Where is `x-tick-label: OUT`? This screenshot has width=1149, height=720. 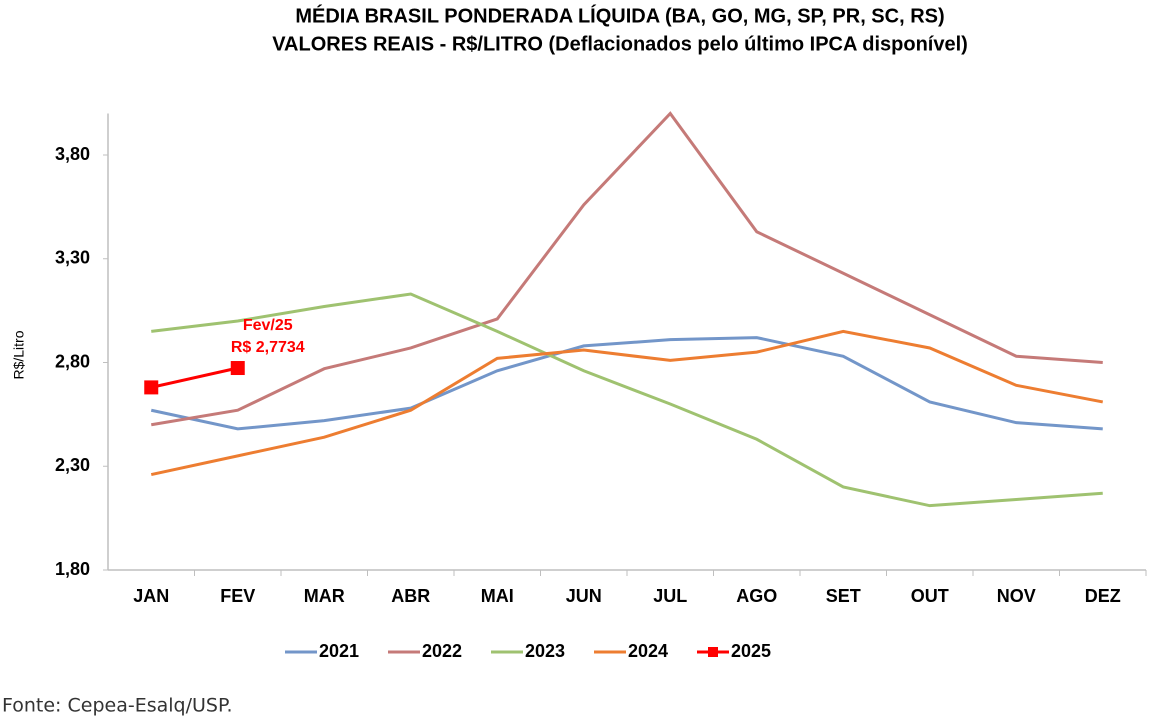
x-tick-label: OUT is located at coordinates (930, 596).